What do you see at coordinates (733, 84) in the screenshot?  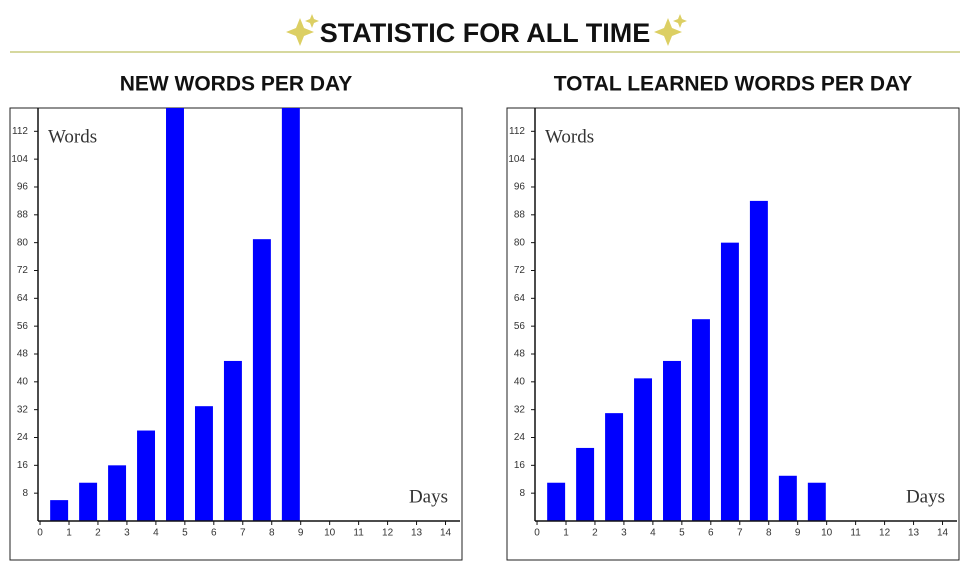 I see `chart-title: TOTAL LEARNED WORDS PER DAY` at bounding box center [733, 84].